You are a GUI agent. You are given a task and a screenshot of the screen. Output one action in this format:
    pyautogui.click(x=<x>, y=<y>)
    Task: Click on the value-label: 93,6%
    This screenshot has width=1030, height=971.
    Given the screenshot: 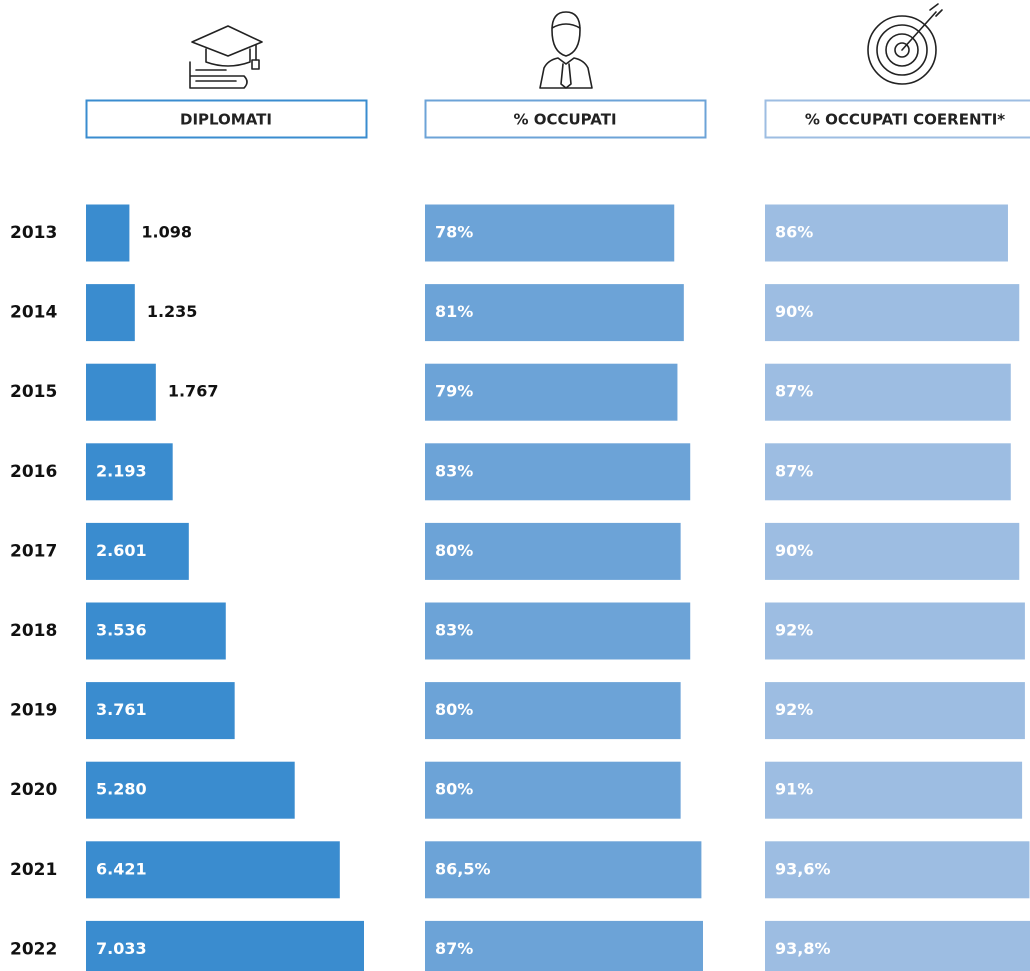 What is the action you would take?
    pyautogui.click(x=803, y=868)
    